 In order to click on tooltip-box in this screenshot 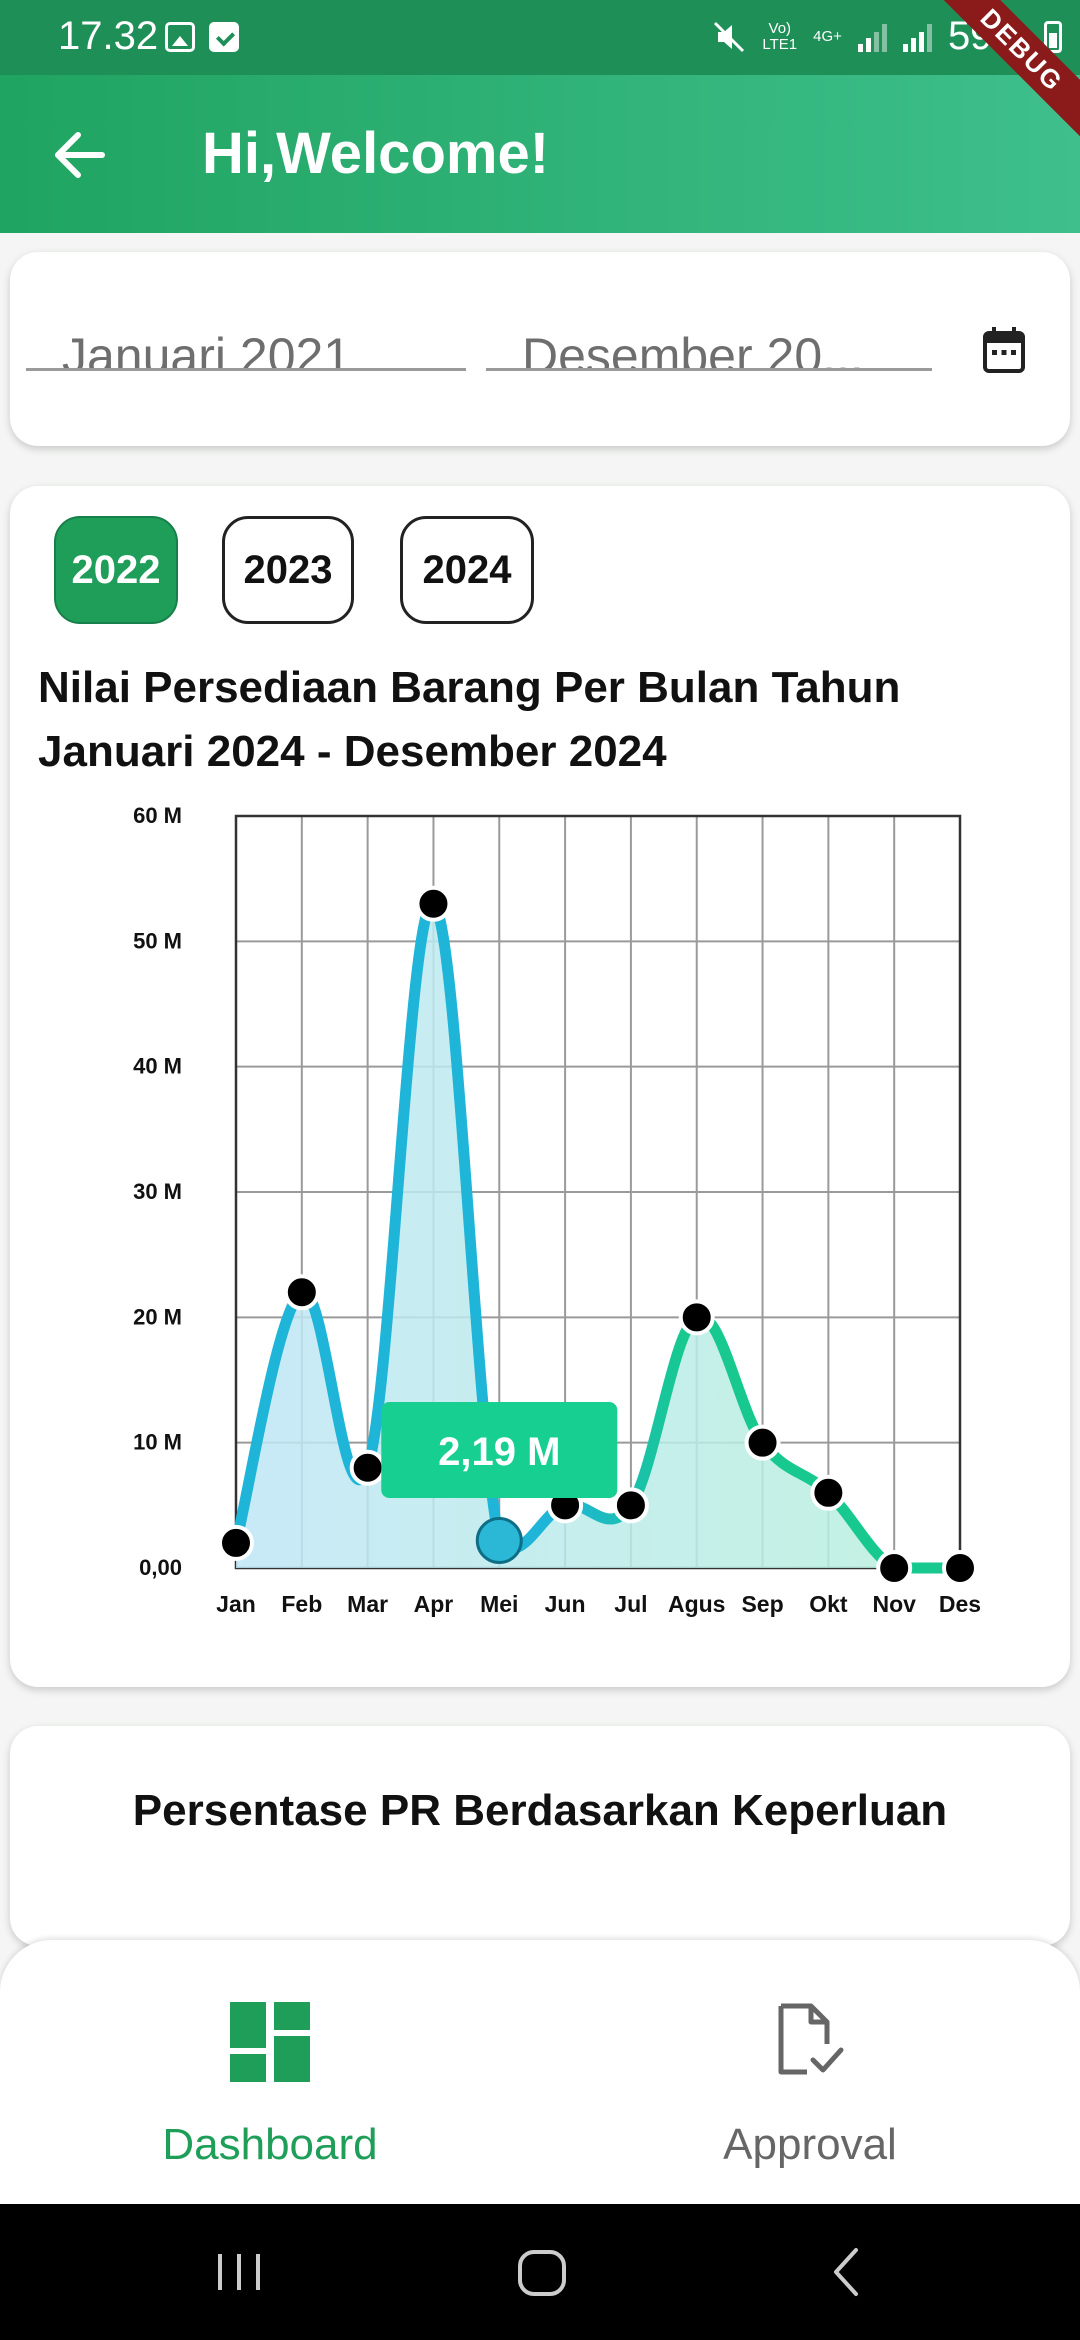, I will do `click(499, 1450)`.